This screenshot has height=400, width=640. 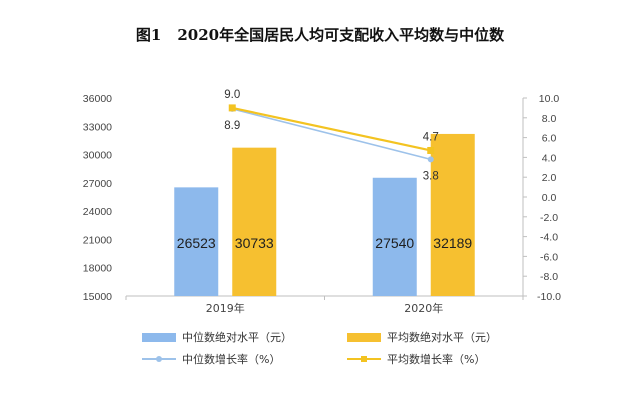 I want to click on legend-item-mean-bar: 平均数绝对水平（元）, so click(x=422, y=337).